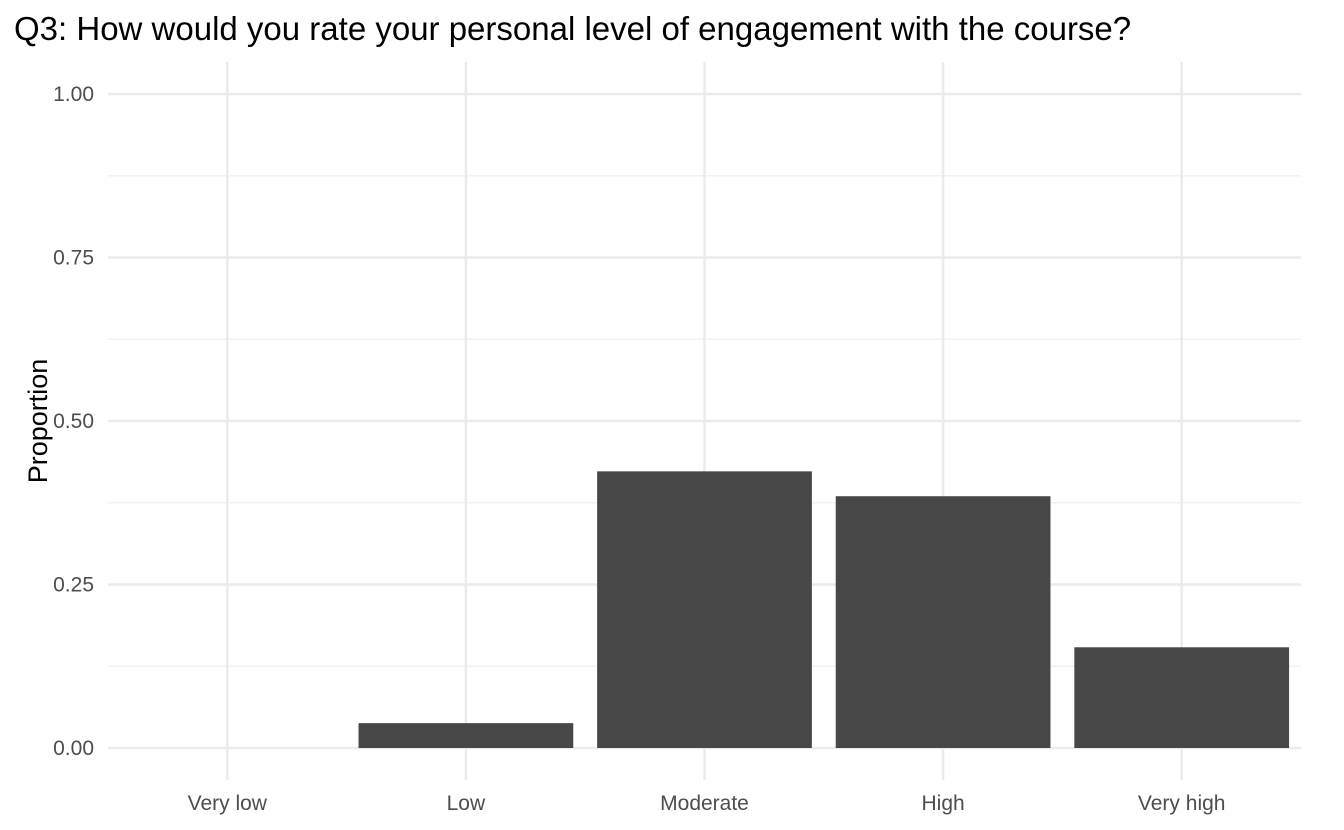 Image resolution: width=1344 pixels, height=830 pixels. Describe the element at coordinates (73, 94) in the screenshot. I see `y-tick-label: 1.00` at that location.